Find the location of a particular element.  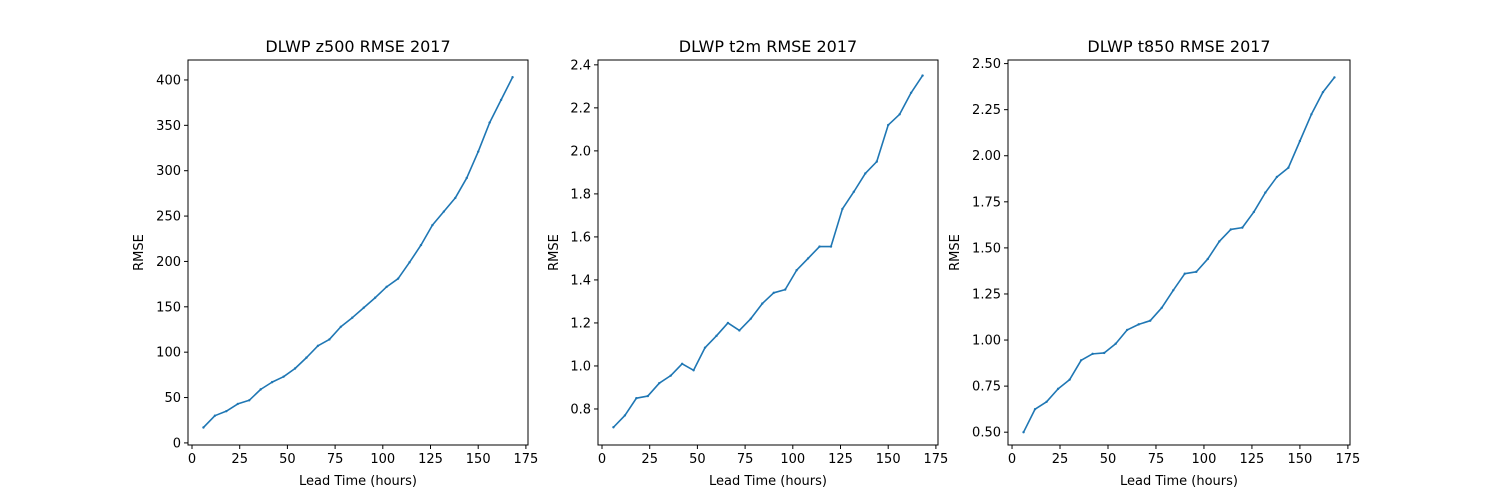

y-tick-label: 1.2 is located at coordinates (580, 323).